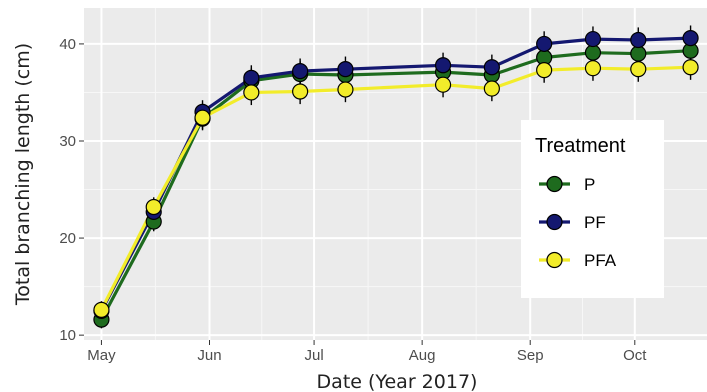 The height and width of the screenshot is (392, 707). What do you see at coordinates (23, 174) in the screenshot?
I see `y-axis-title: Total branching length (cm)` at bounding box center [23, 174].